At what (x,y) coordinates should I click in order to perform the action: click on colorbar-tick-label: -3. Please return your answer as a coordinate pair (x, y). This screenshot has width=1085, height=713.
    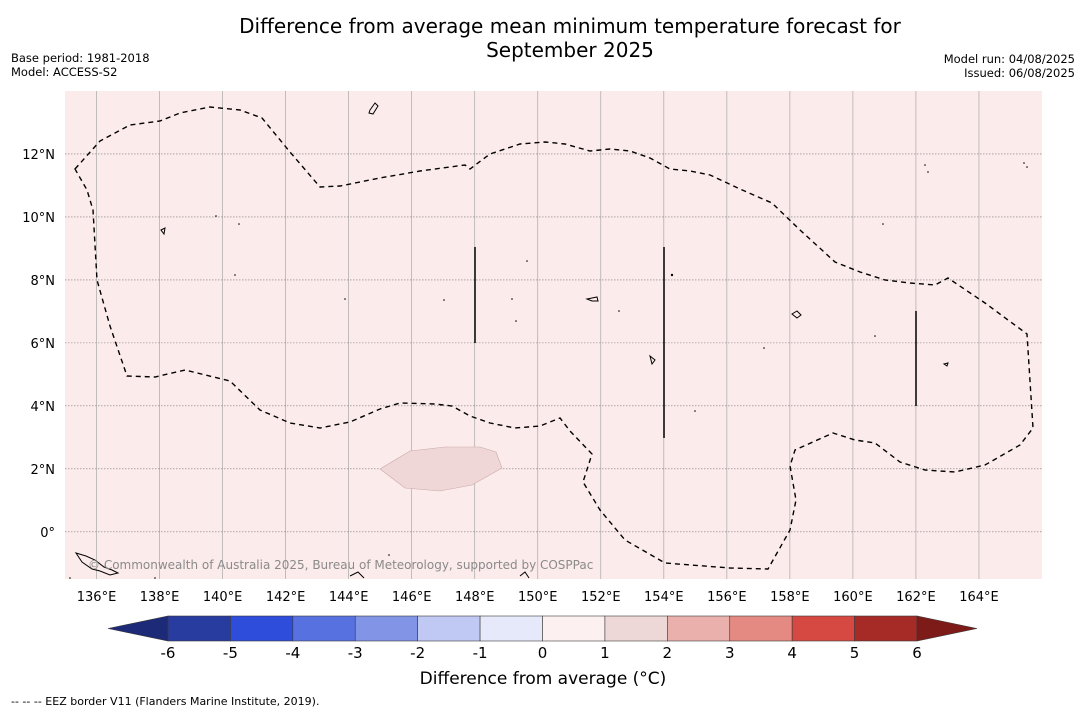
    Looking at the image, I should click on (355, 653).